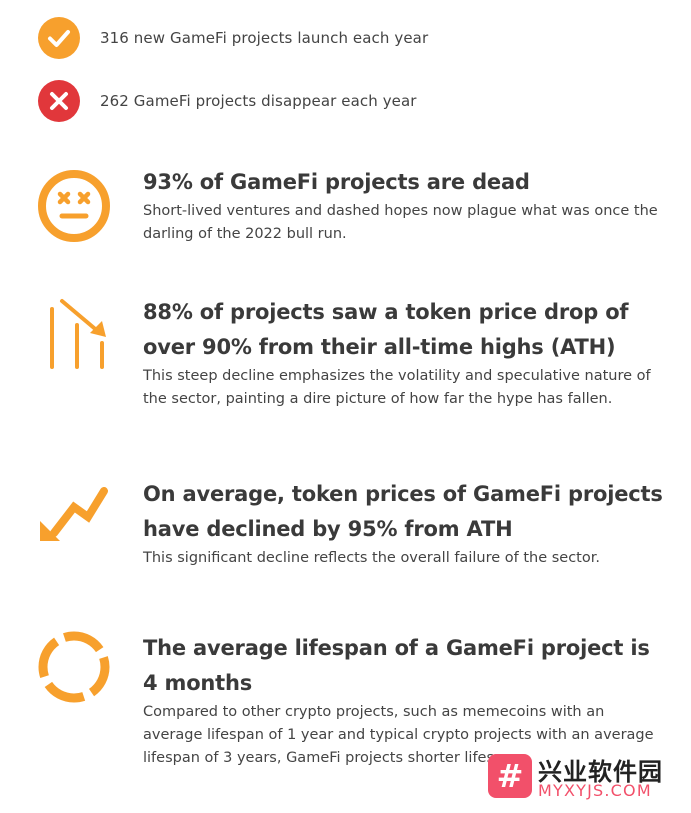 This screenshot has height=813, width=691. Describe the element at coordinates (264, 38) in the screenshot. I see `stat-text: 316 new GameFi projects launch each year` at that location.